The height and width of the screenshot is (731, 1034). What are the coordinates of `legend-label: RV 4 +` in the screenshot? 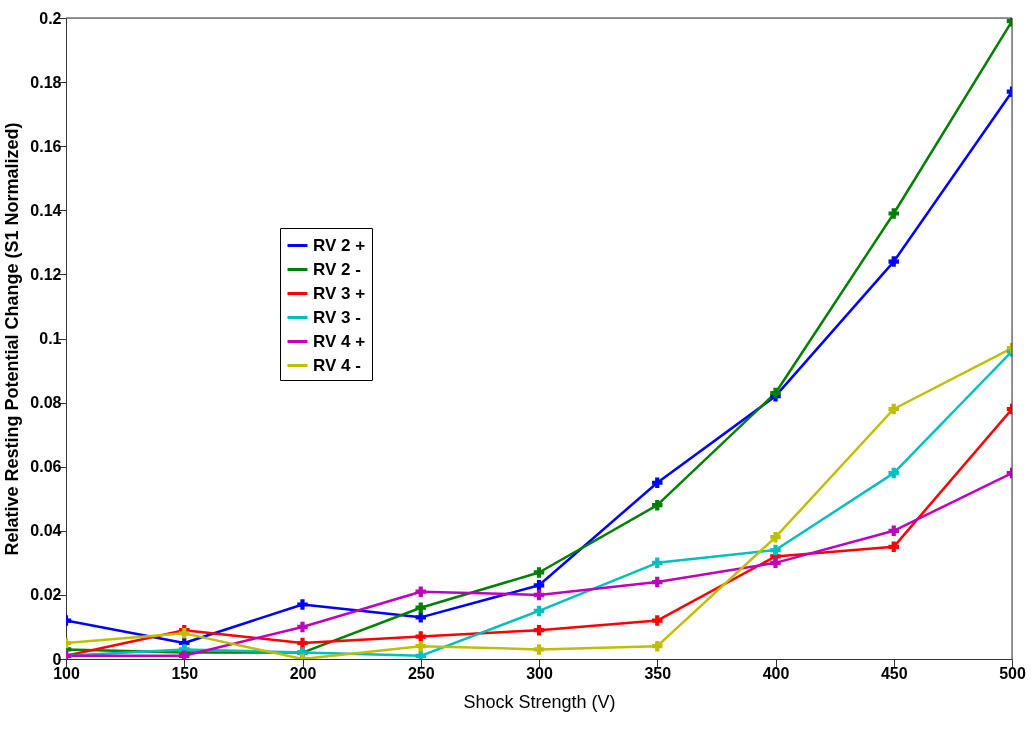 It's located at (339, 341).